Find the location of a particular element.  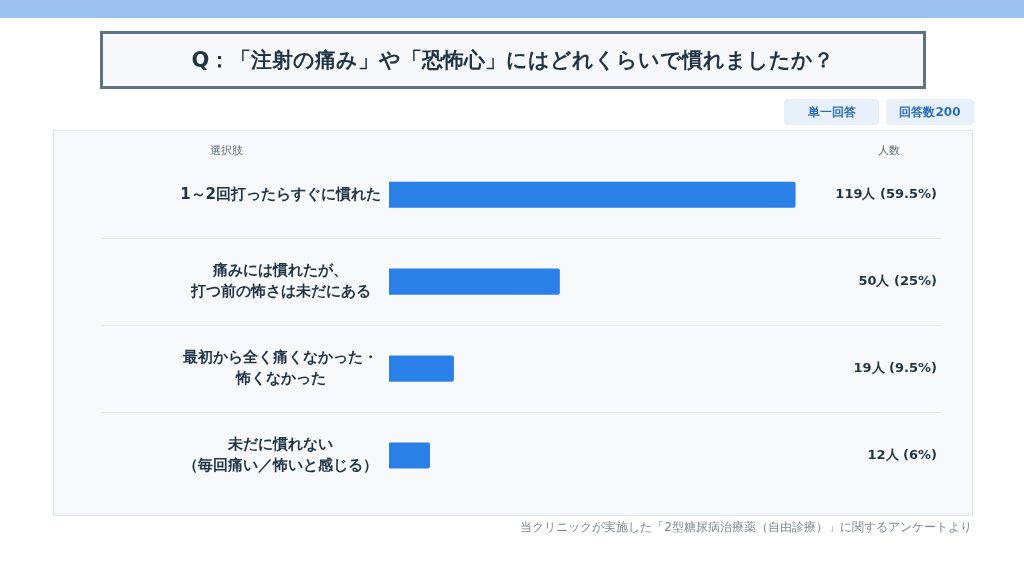

text: 人数 is located at coordinates (889, 150).